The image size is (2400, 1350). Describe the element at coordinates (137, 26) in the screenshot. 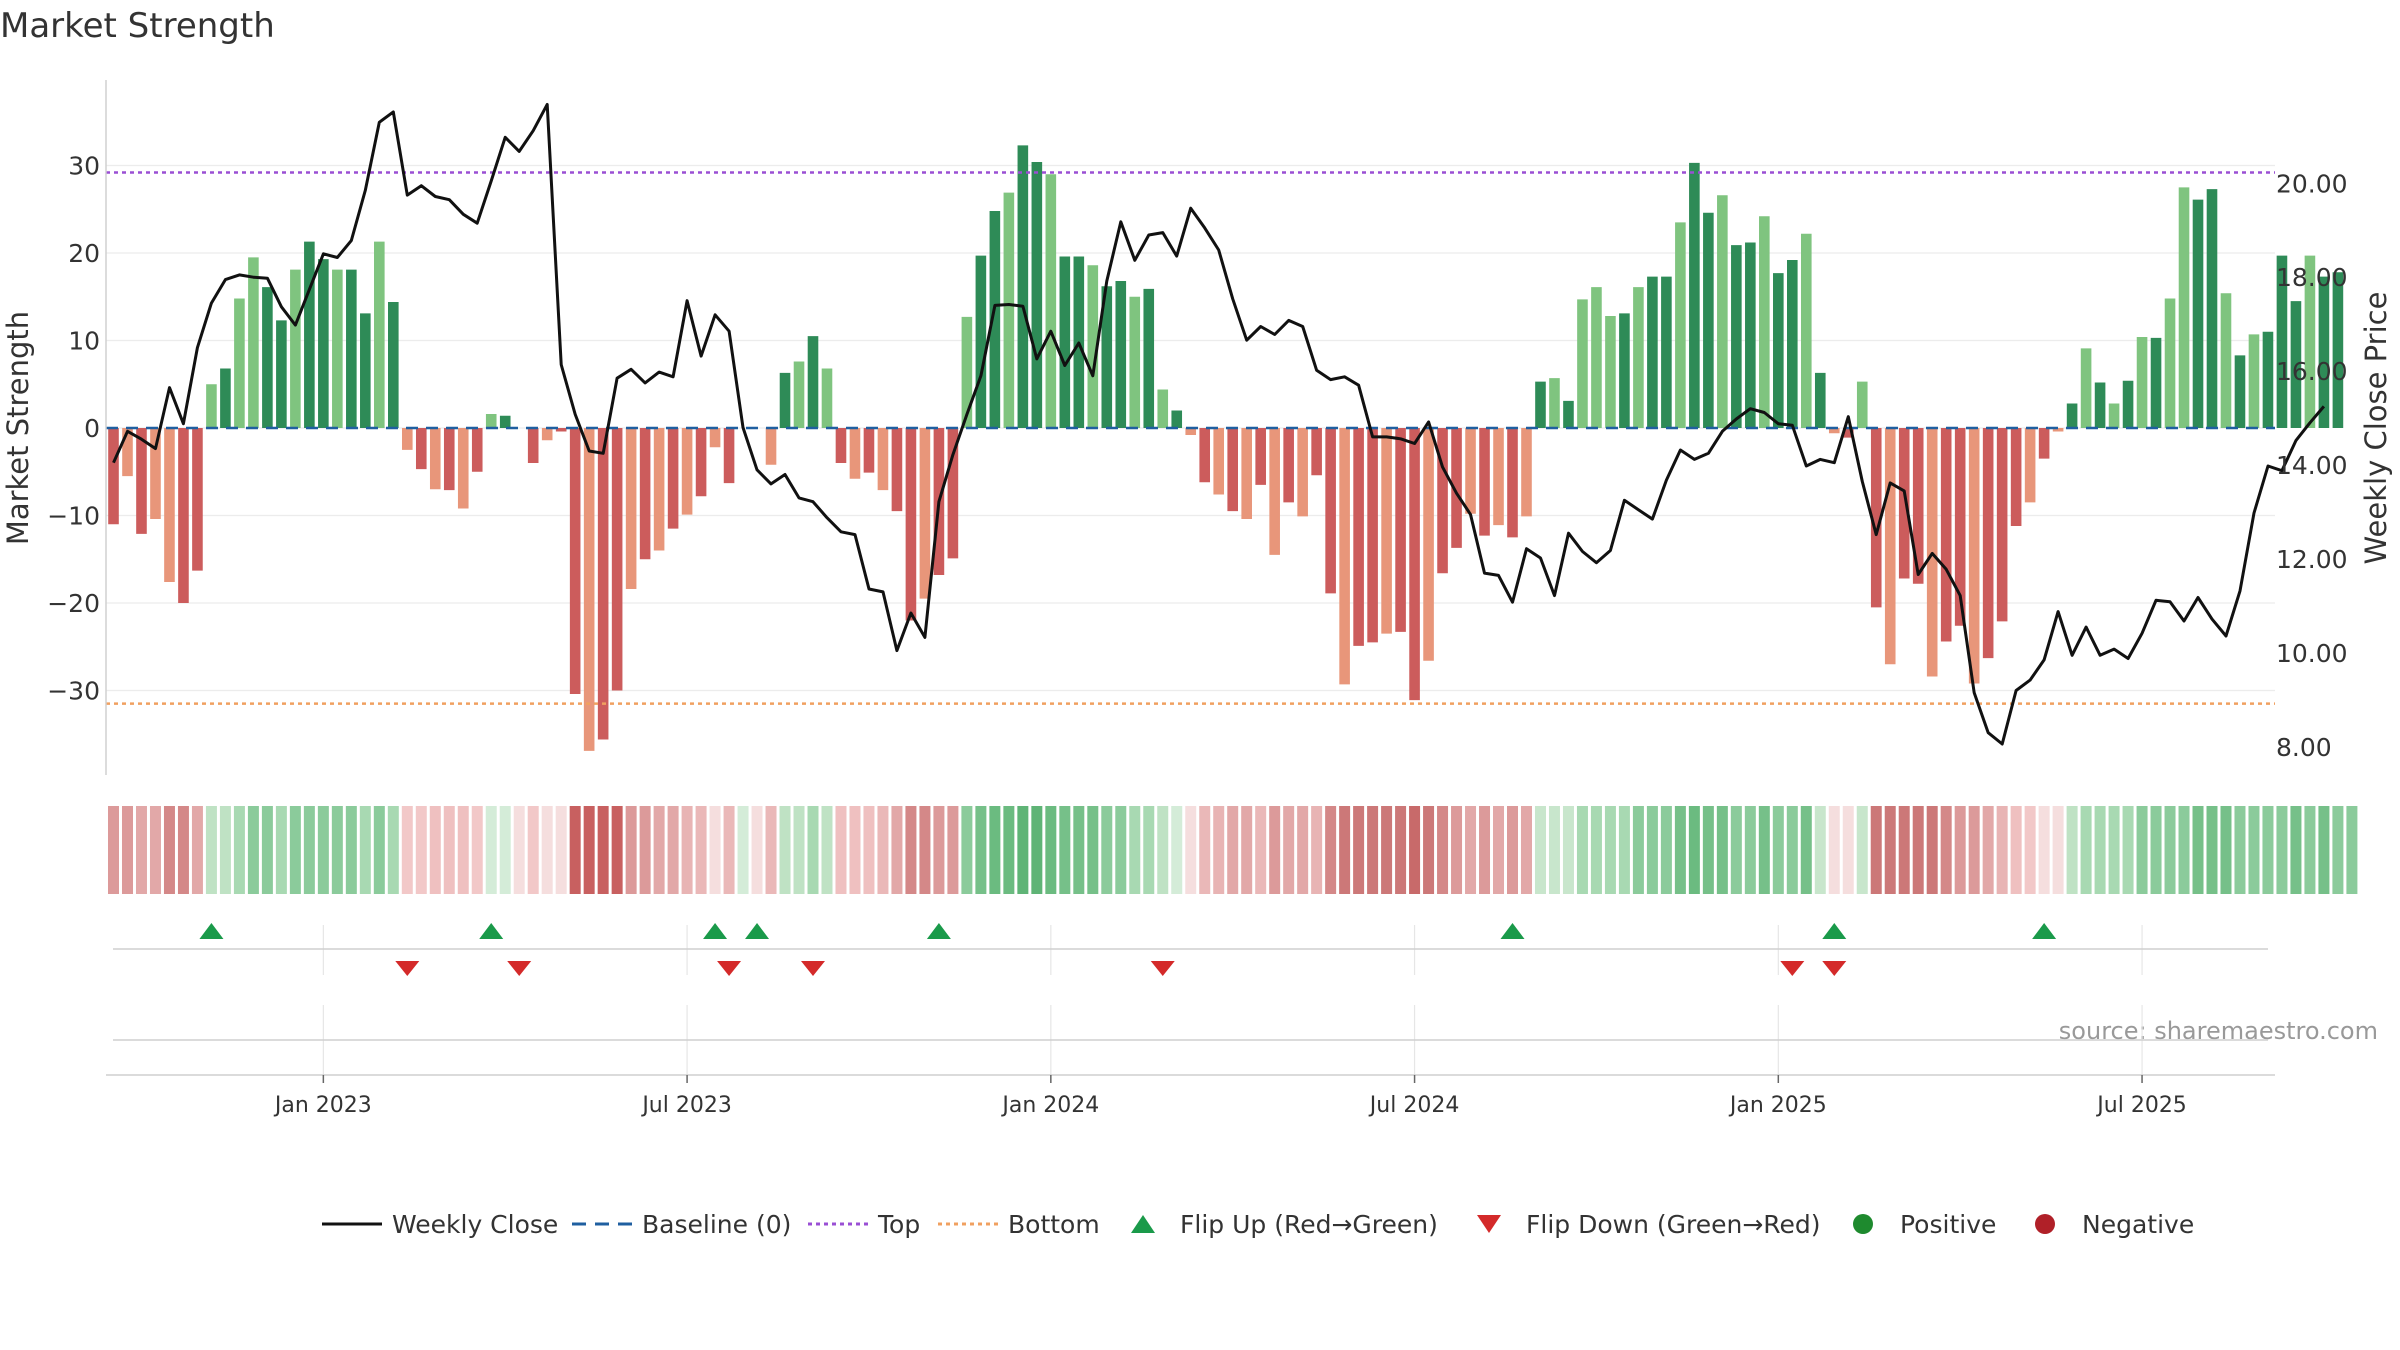

I see `chart-title: Market Strength` at that location.